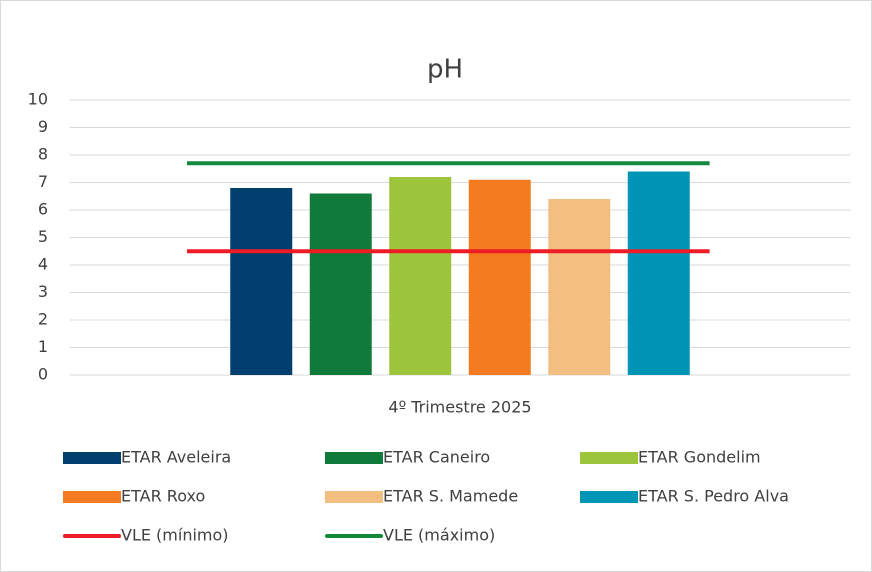 Image resolution: width=872 pixels, height=572 pixels. What do you see at coordinates (459, 407) in the screenshot?
I see `x-tick-label: 4º Trimestre 2025` at bounding box center [459, 407].